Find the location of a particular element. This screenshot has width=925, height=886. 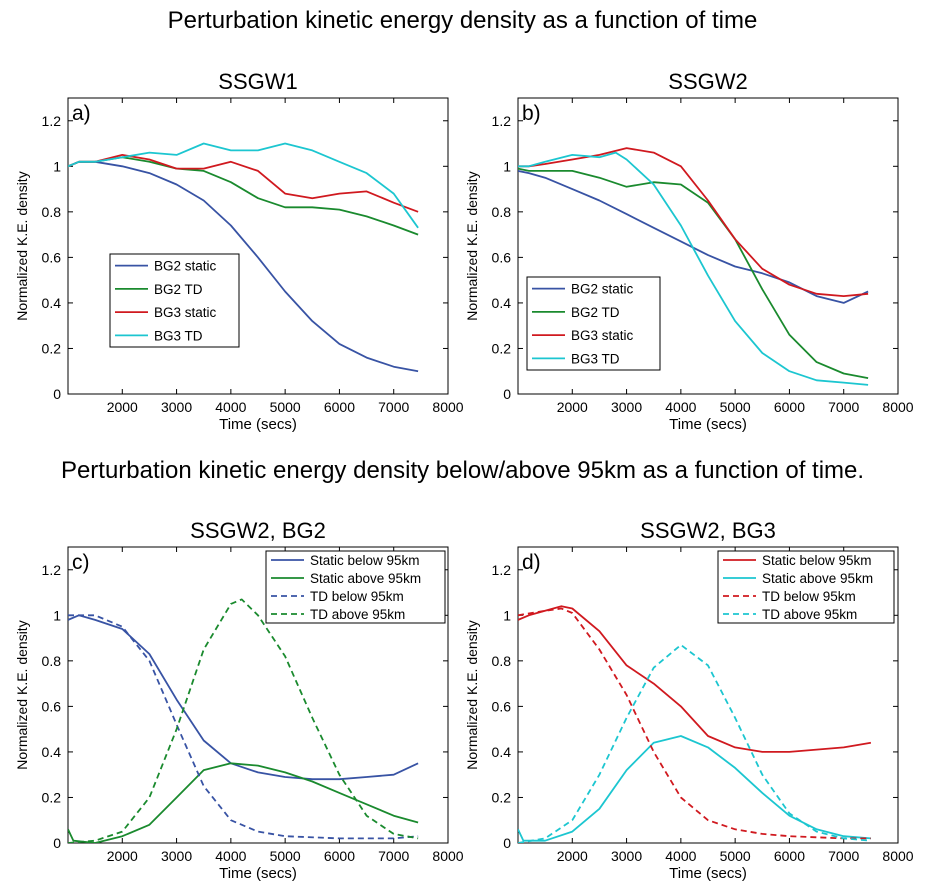

chart-title: SSGW2, BG3 is located at coordinates (708, 530).